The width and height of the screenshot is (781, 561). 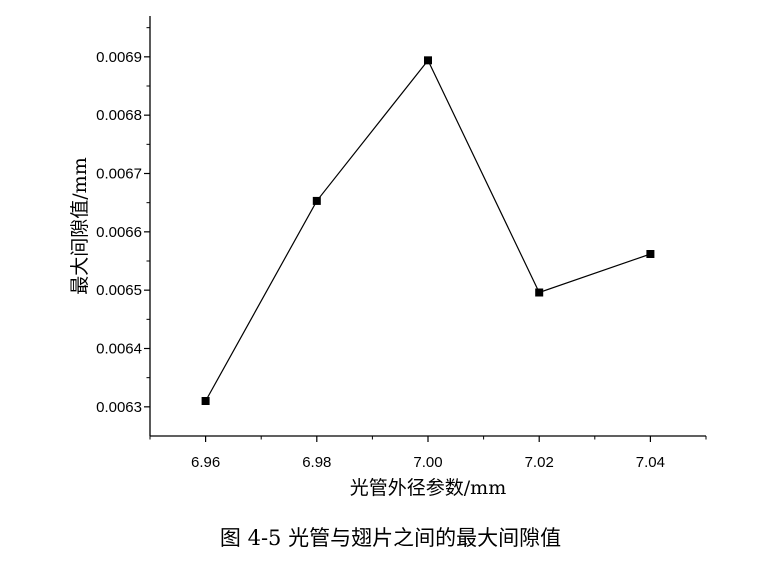 I want to click on x-tick-label: 6.98, so click(x=316, y=462).